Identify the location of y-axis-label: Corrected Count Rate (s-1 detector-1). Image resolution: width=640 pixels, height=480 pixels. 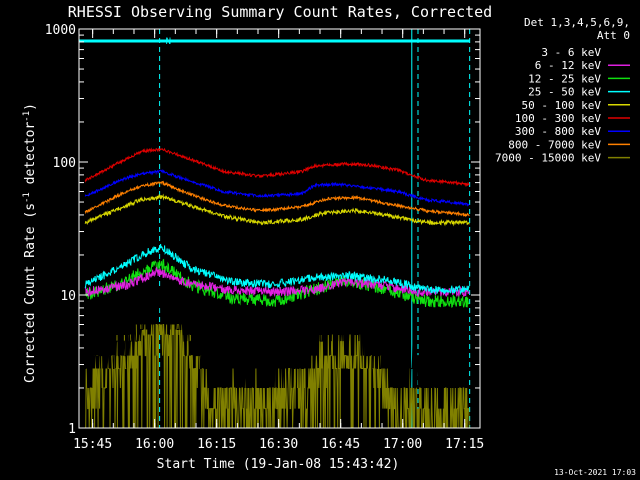
(30, 243).